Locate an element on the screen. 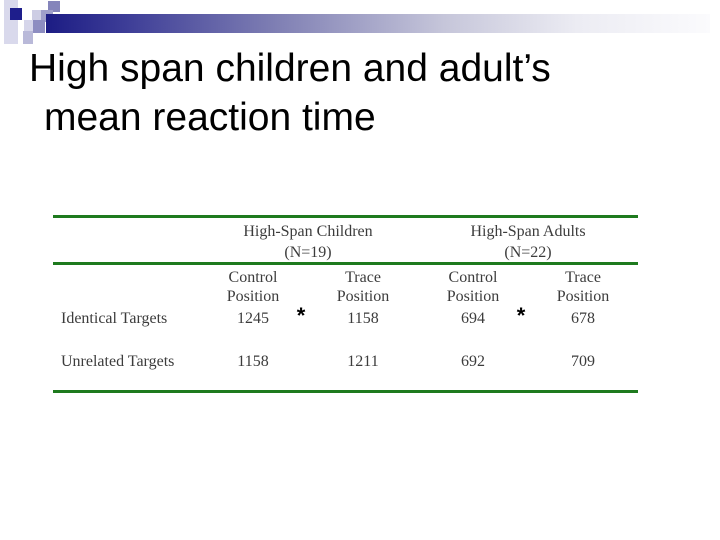 This screenshot has height=540, width=720. title-line-2: mean reaction time is located at coordinates (210, 117).